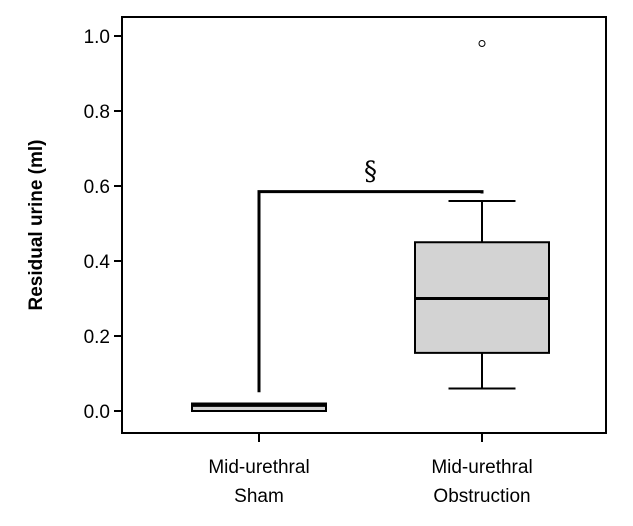 Image resolution: width=633 pixels, height=526 pixels. What do you see at coordinates (97, 187) in the screenshot?
I see `y-tick-label: 0.6` at bounding box center [97, 187].